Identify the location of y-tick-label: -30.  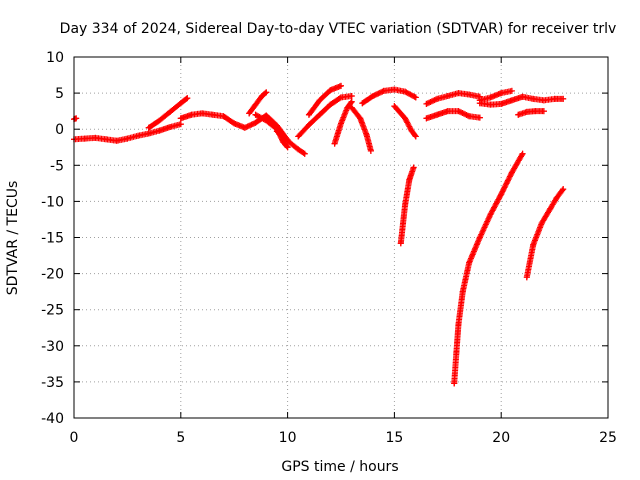
(52, 347).